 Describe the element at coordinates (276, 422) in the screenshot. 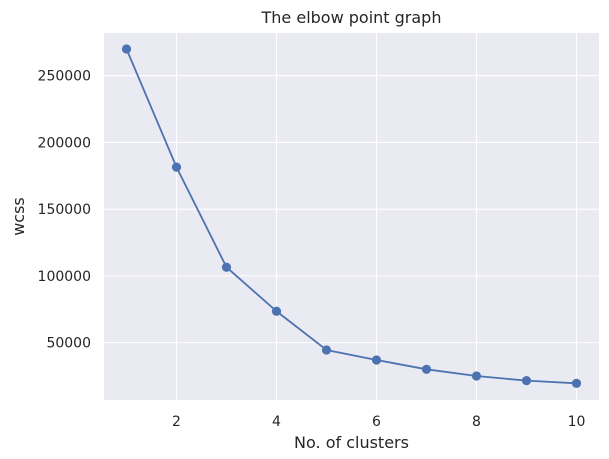

I see `x-tick-label: 4` at that location.